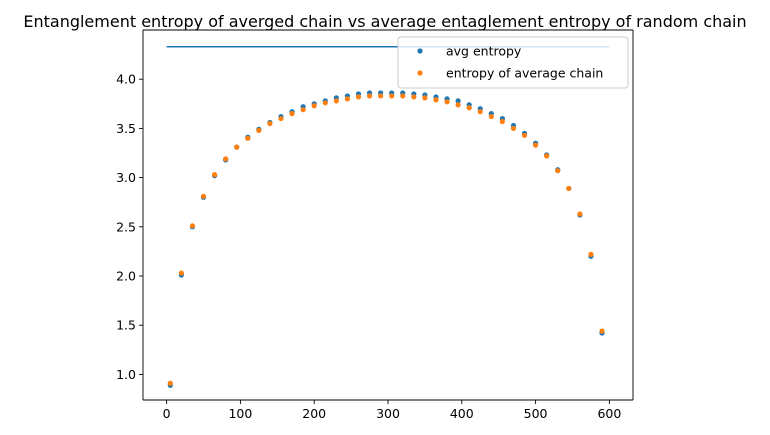 The height and width of the screenshot is (435, 770). I want to click on legend-box, so click(513, 62).